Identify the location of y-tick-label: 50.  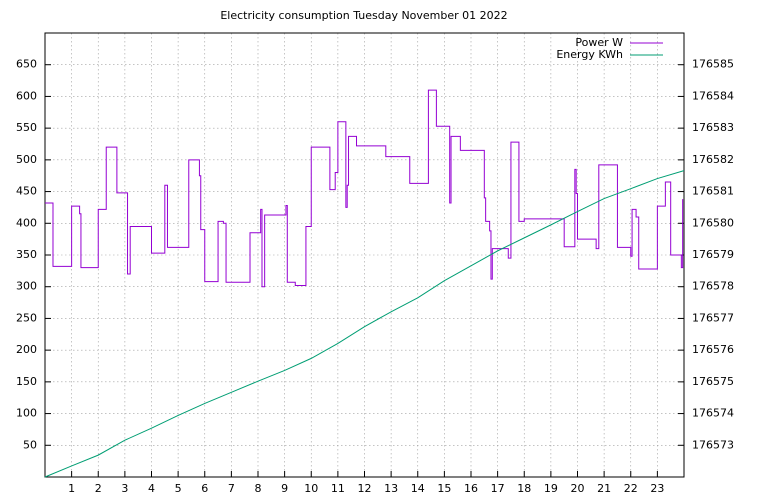
(30, 444).